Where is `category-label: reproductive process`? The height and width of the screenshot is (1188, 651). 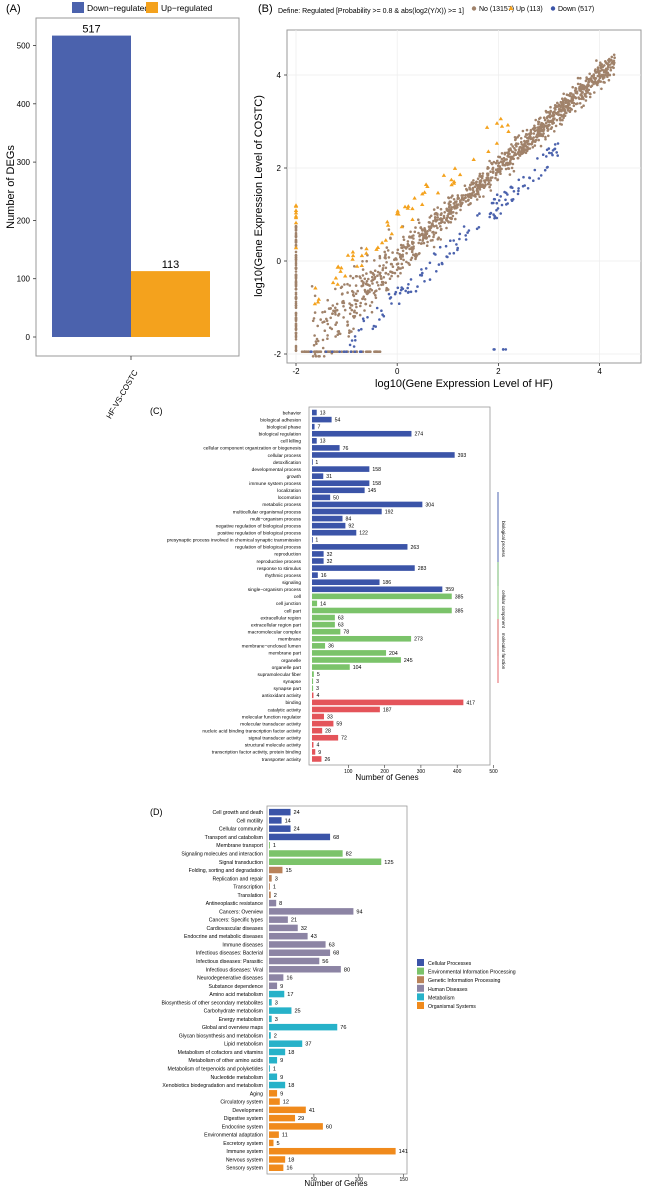
category-label: reproductive process is located at coordinates (278, 562).